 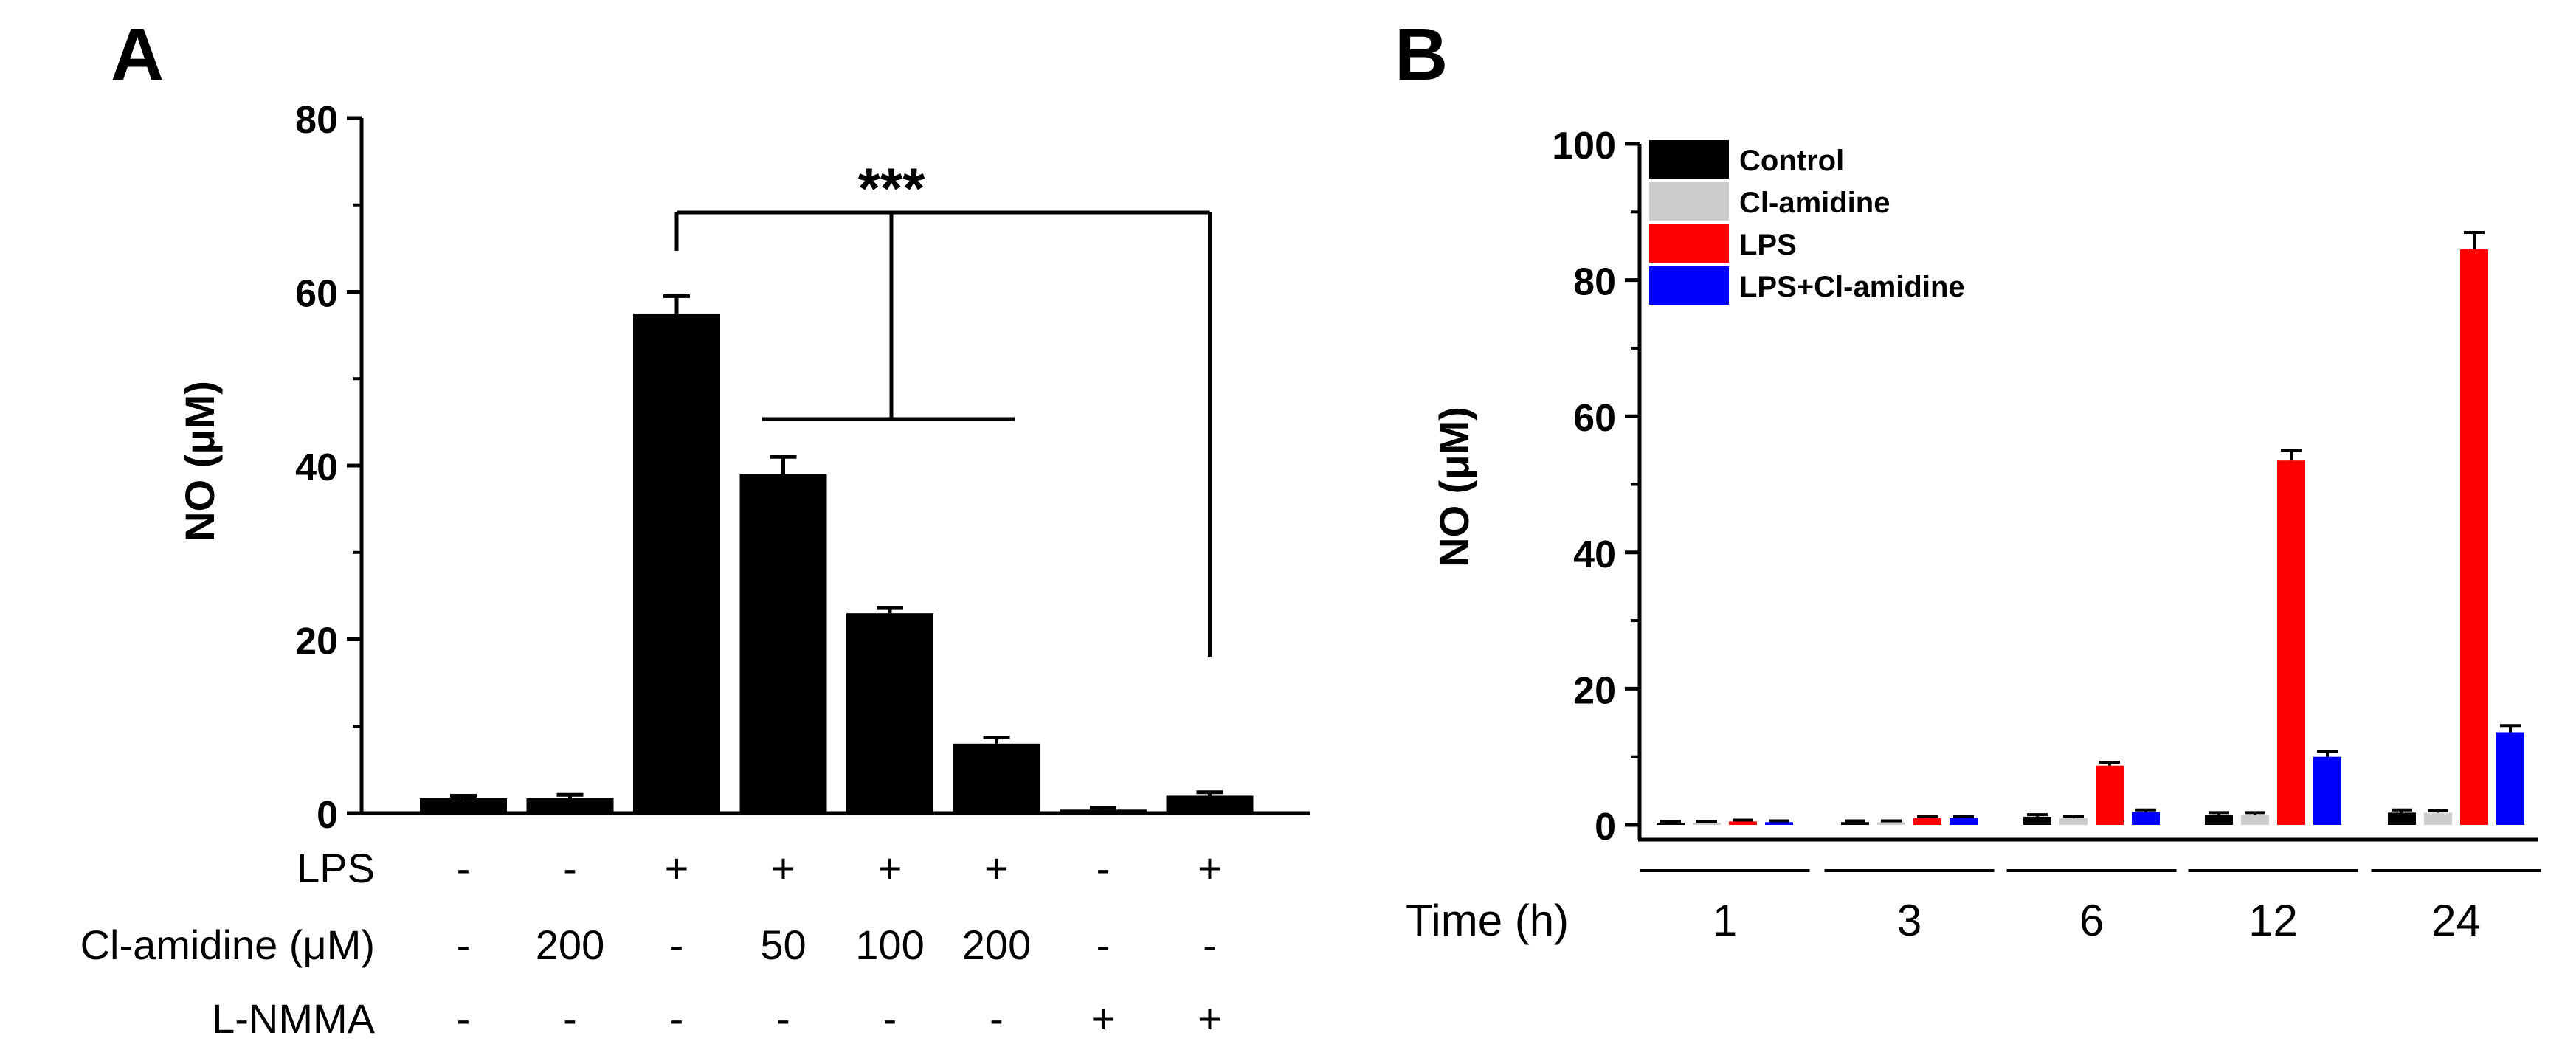 What do you see at coordinates (889, 945) in the screenshot?
I see `panel-a-condition-cell: 100` at bounding box center [889, 945].